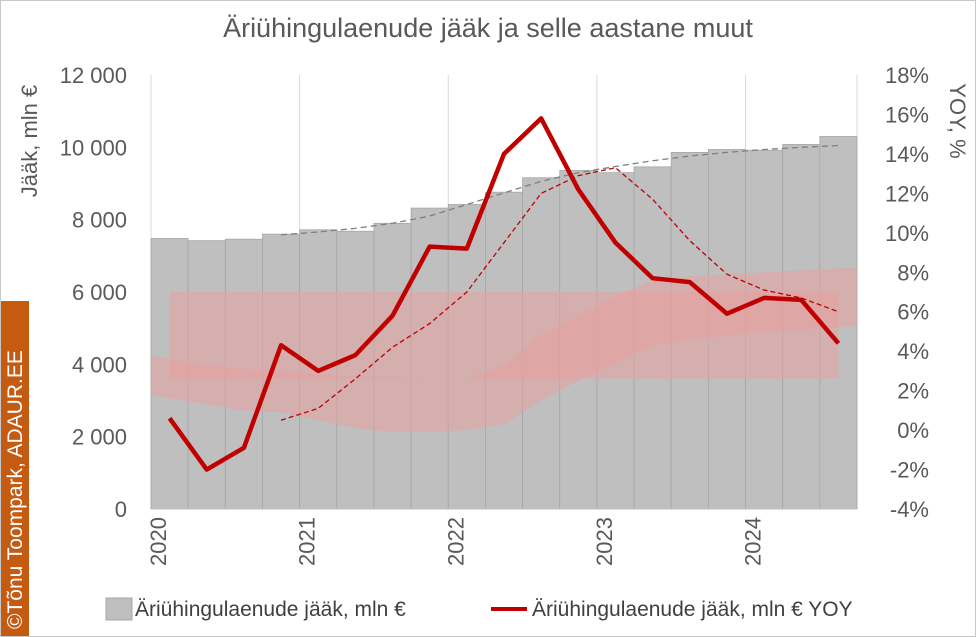 Image resolution: width=976 pixels, height=637 pixels. What do you see at coordinates (907, 114) in the screenshot?
I see `right-tick-label: 16%` at bounding box center [907, 114].